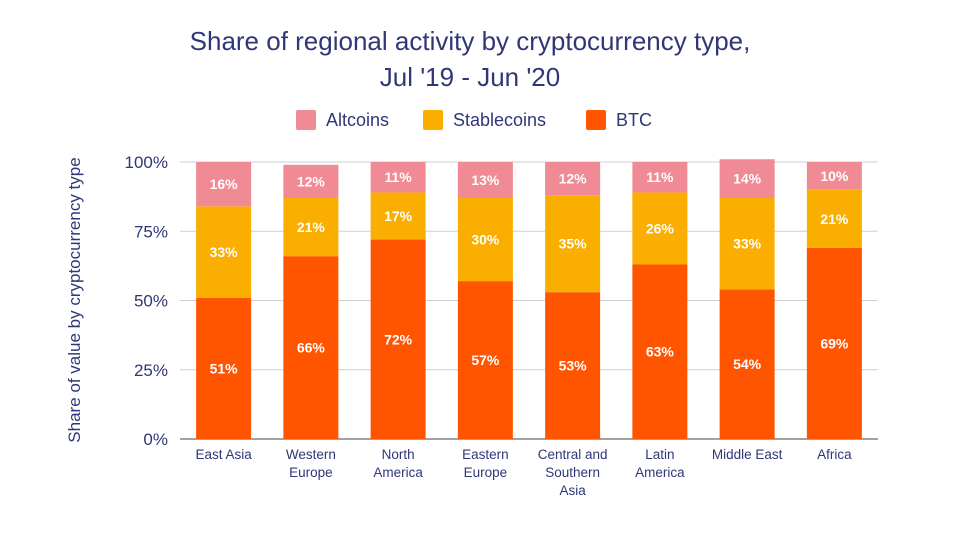 The image size is (978, 535). What do you see at coordinates (151, 370) in the screenshot?
I see `y-tick-label: 25%` at bounding box center [151, 370].